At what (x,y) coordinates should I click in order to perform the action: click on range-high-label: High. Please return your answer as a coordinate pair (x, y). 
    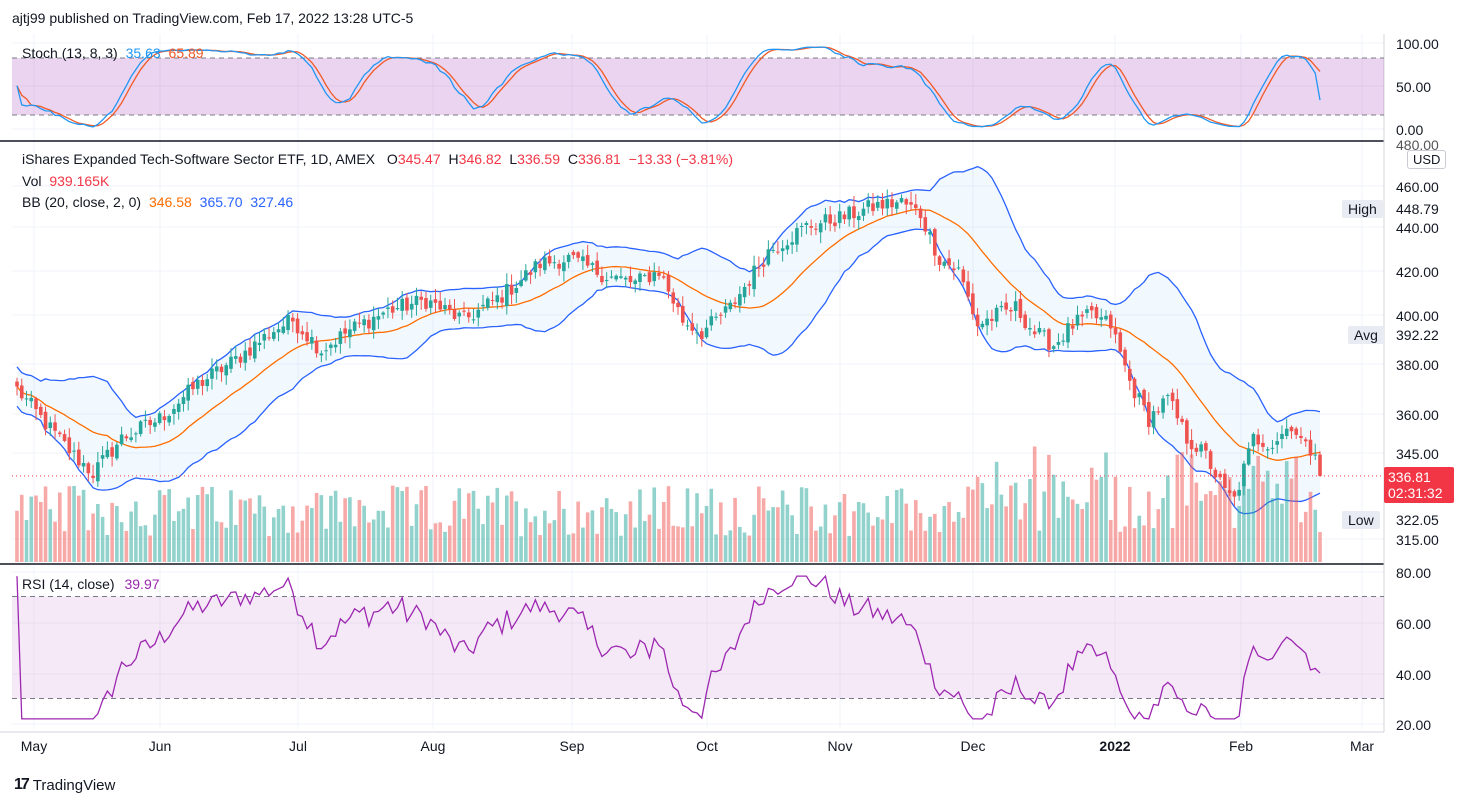
    Looking at the image, I should click on (1362, 209).